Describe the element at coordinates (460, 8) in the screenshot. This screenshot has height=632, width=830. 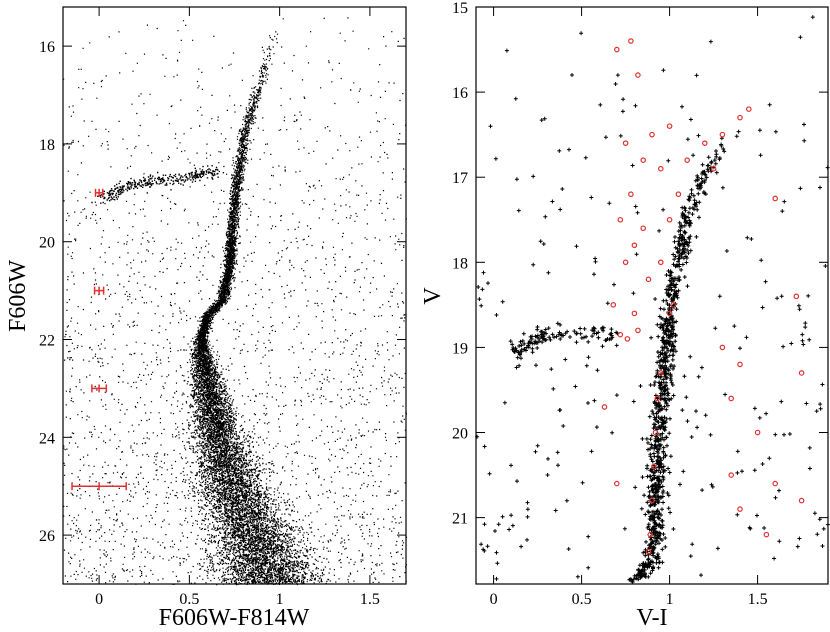
I see `y-tick-label: 15` at that location.